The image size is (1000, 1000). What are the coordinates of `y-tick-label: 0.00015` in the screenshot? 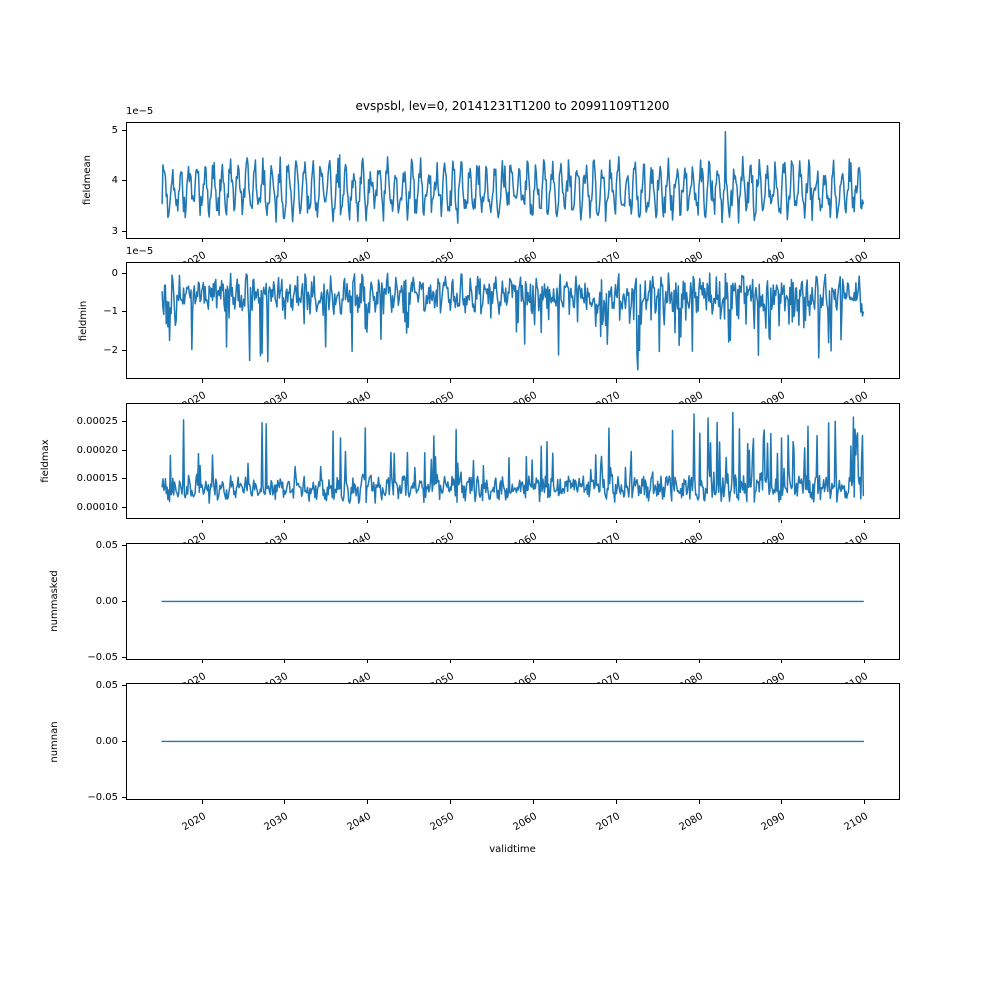 It's located at (97, 479).